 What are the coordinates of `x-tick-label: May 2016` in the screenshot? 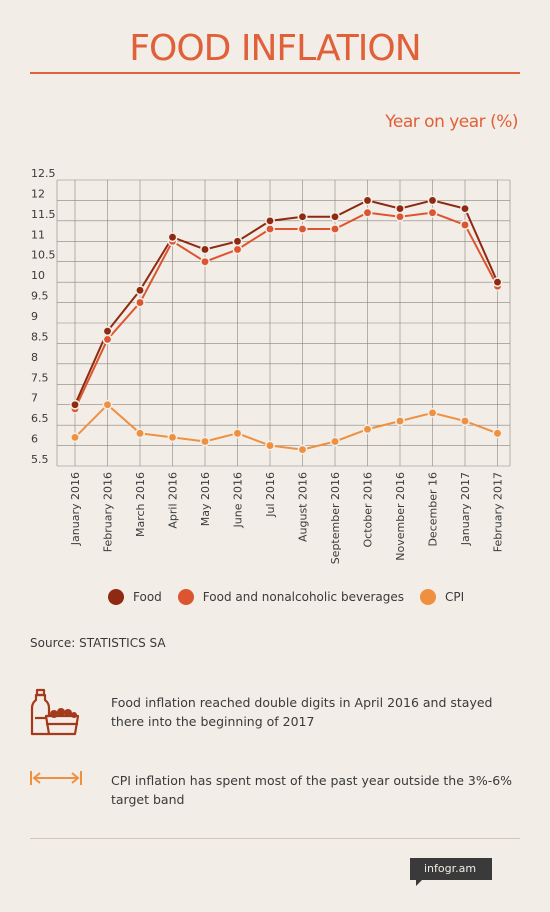 It's located at (205, 499).